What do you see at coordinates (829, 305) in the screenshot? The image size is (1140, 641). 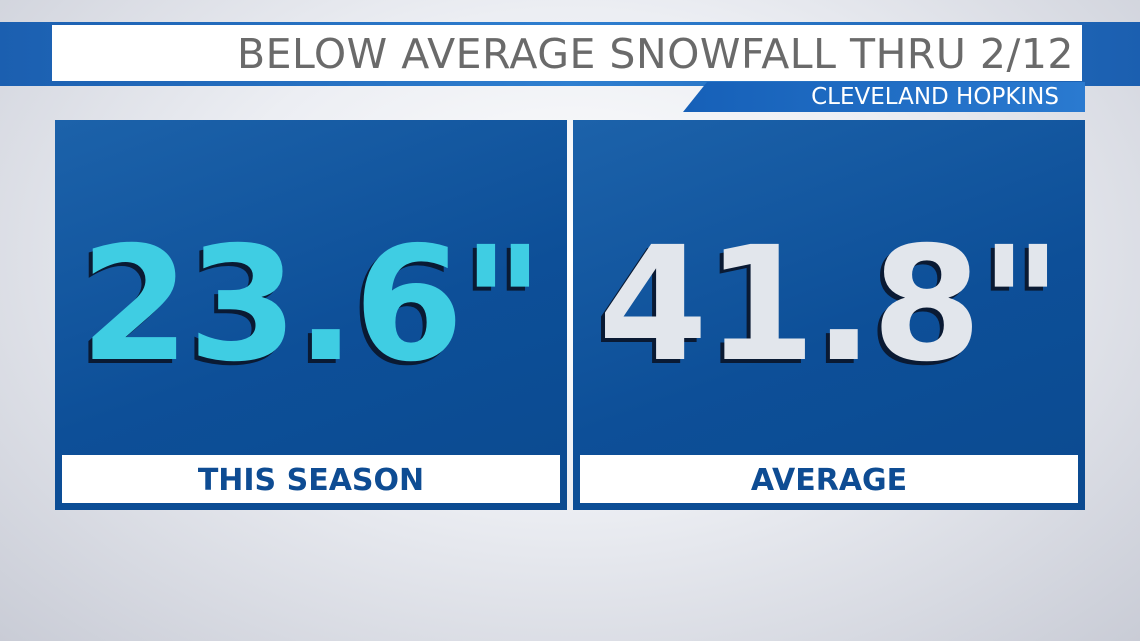 I see `stat-value: 41.8"` at bounding box center [829, 305].